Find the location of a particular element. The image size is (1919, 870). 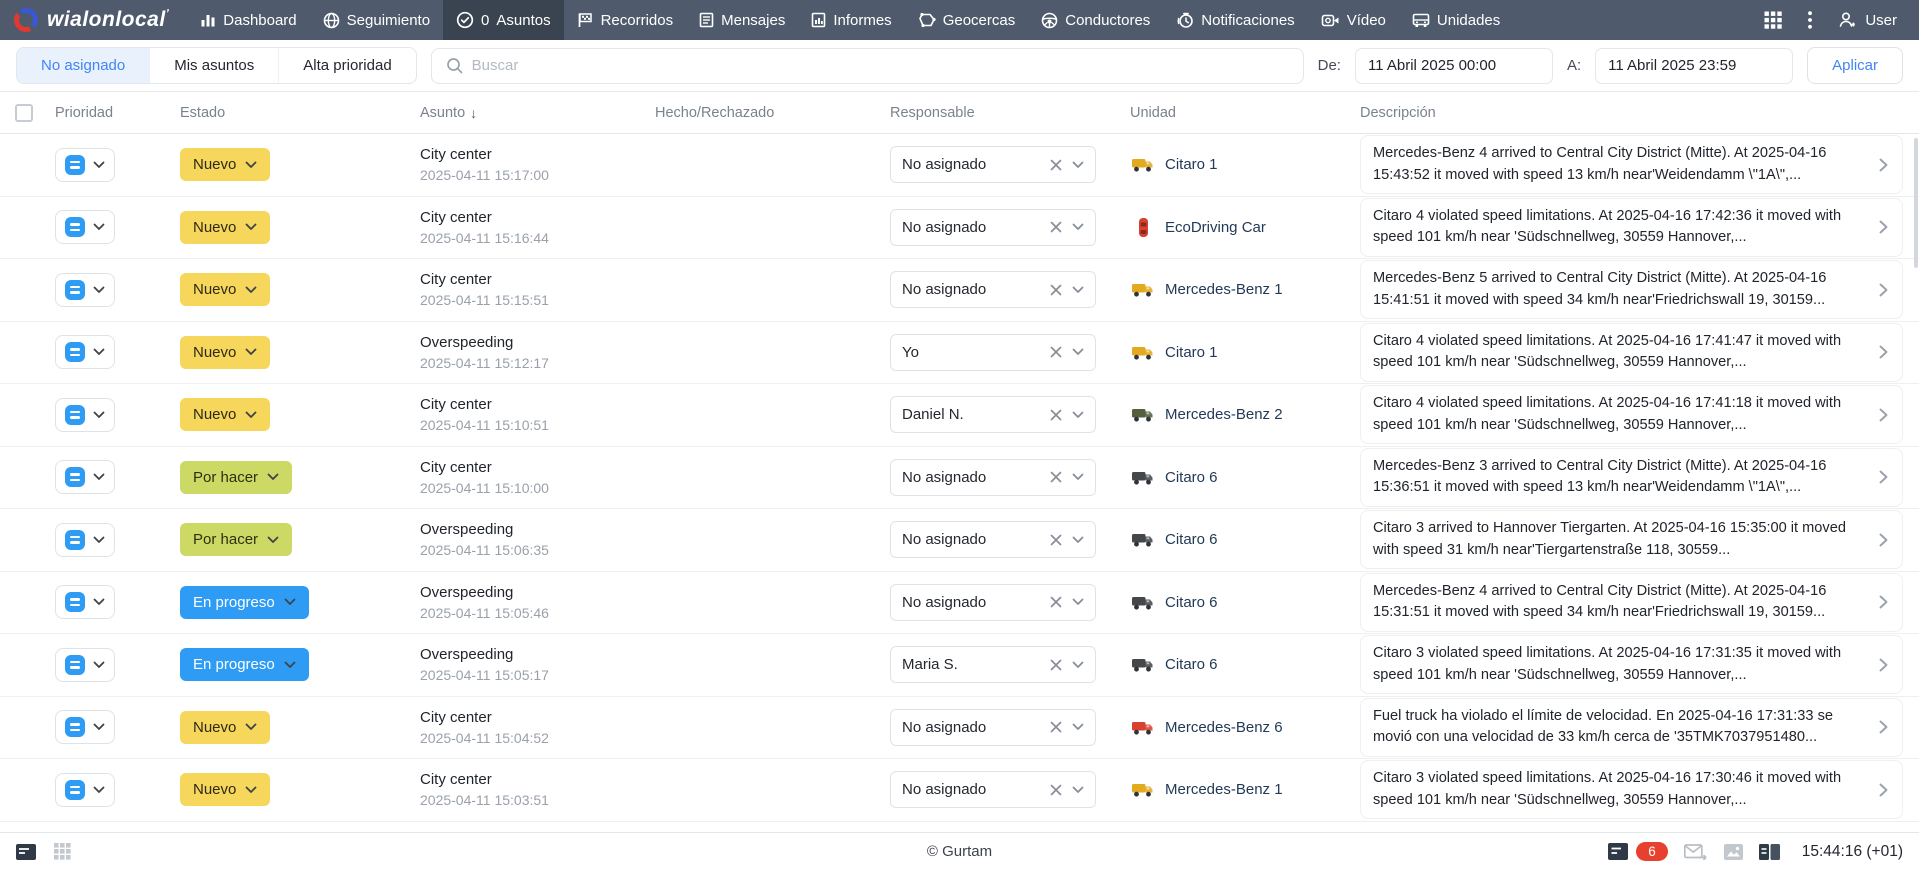

scrollbar-thumb is located at coordinates (1916, 203).